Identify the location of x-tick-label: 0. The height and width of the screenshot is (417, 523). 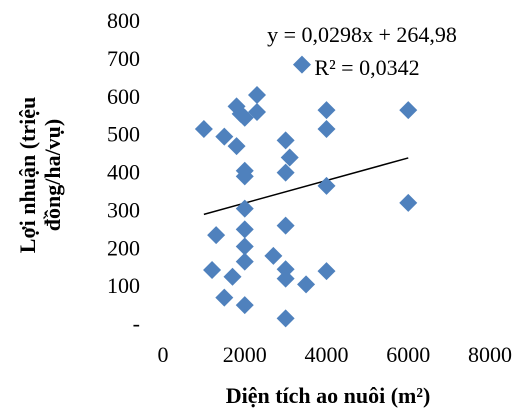
(163, 354).